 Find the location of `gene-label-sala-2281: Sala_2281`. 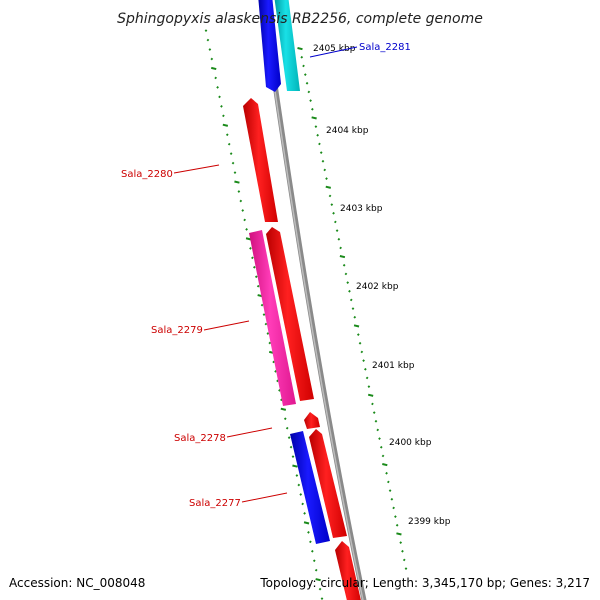

gene-label-sala-2281: Sala_2281 is located at coordinates (385, 47).